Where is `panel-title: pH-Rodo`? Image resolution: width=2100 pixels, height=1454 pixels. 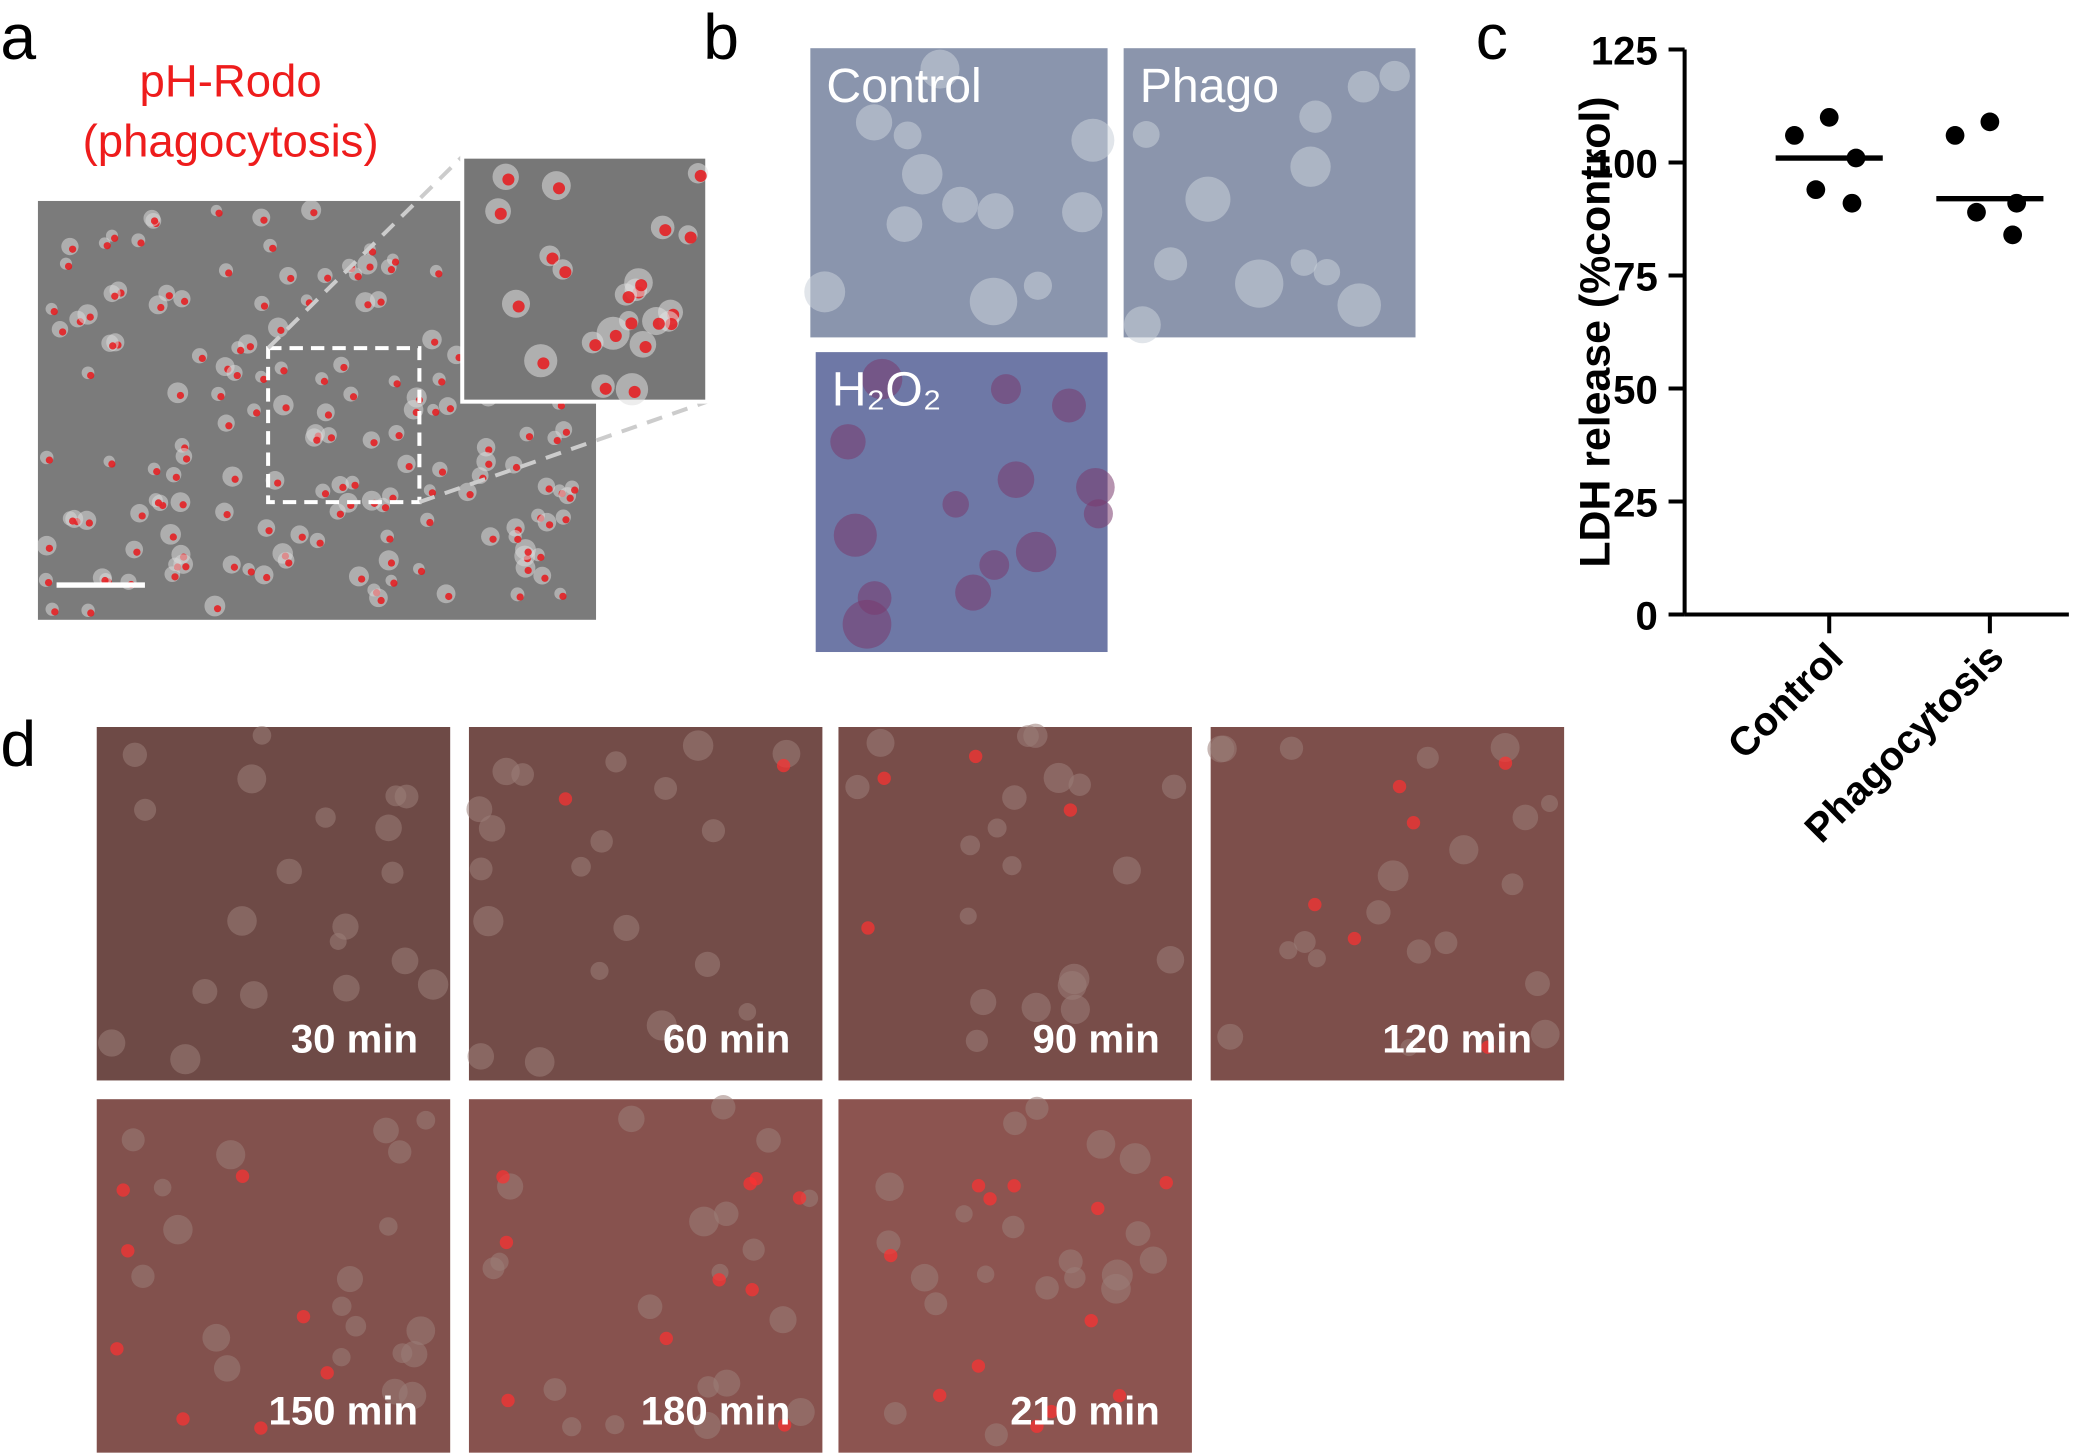
panel-title: pH-Rodo is located at coordinates (231, 80).